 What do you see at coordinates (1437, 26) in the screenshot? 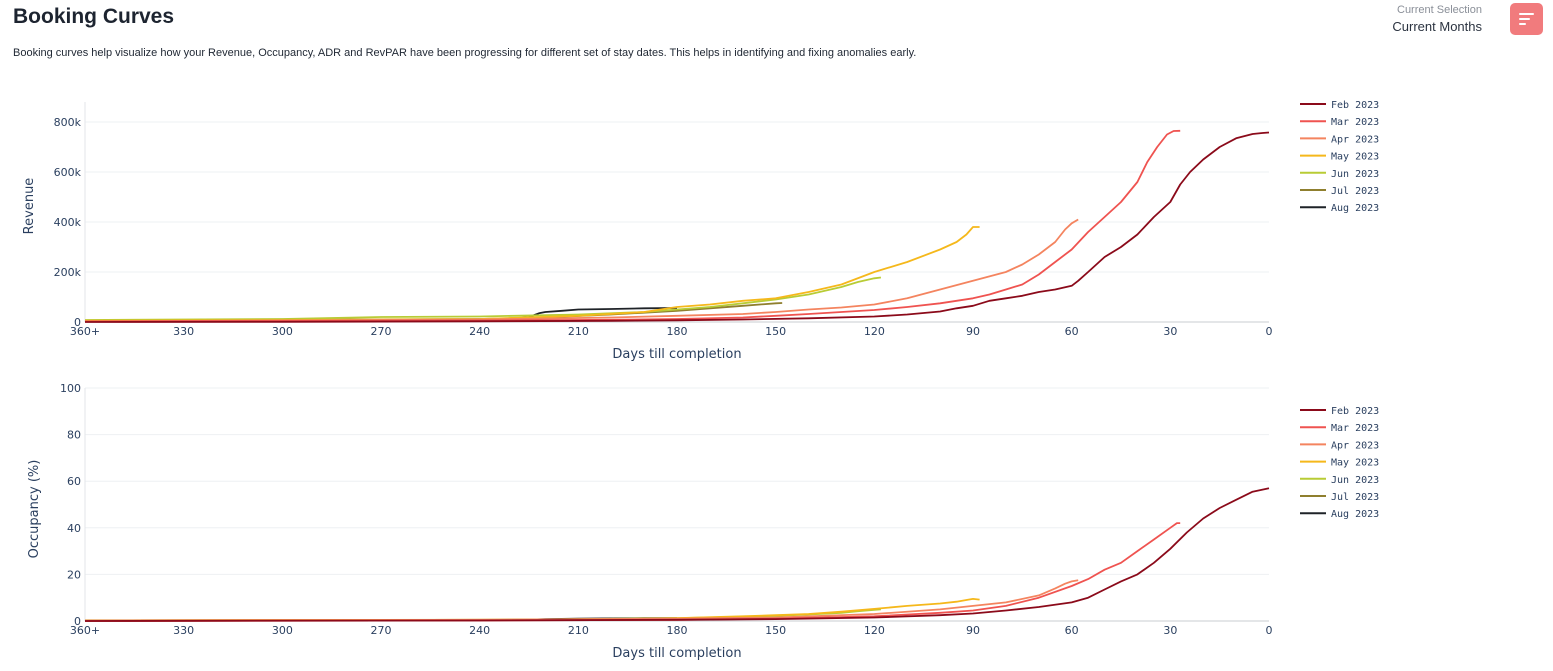
I see `current-selection-value: Current Months` at bounding box center [1437, 26].